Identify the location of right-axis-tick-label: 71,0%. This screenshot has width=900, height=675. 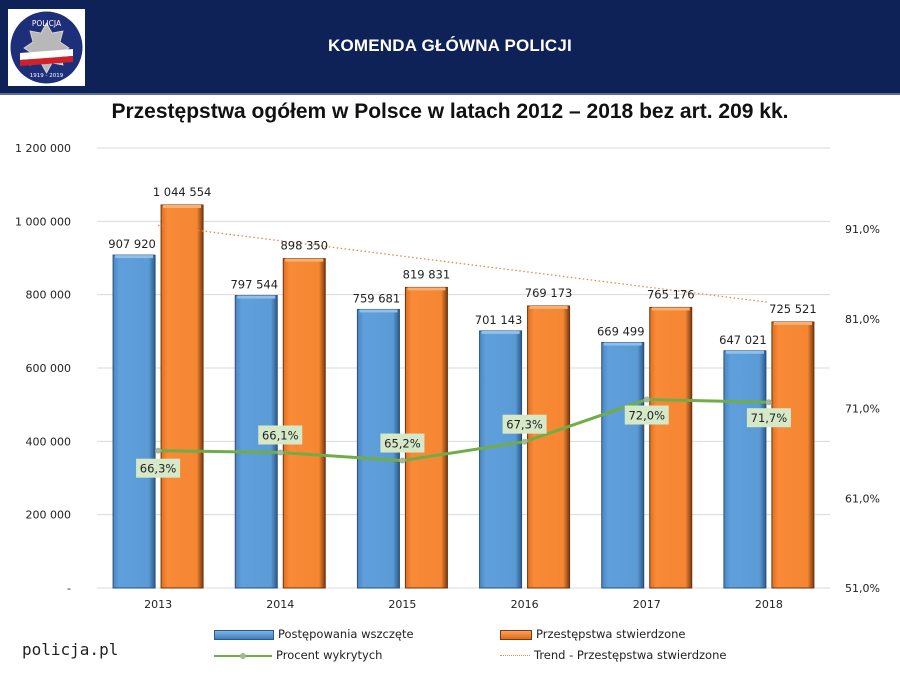
(862, 409).